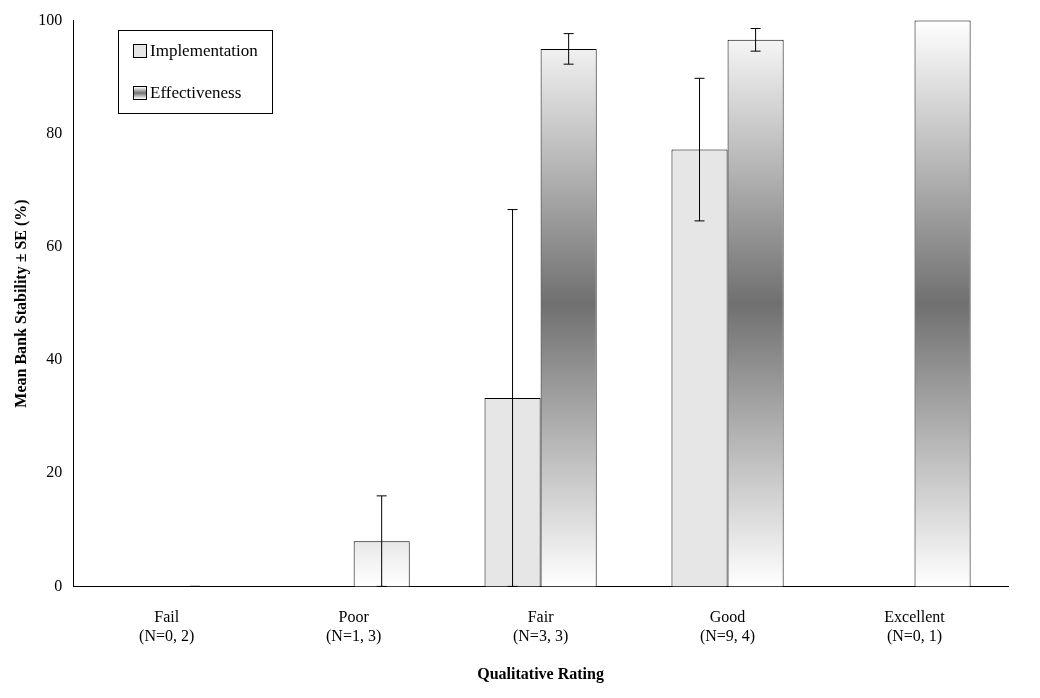  I want to click on legend-label: Effectiveness, so click(196, 93).